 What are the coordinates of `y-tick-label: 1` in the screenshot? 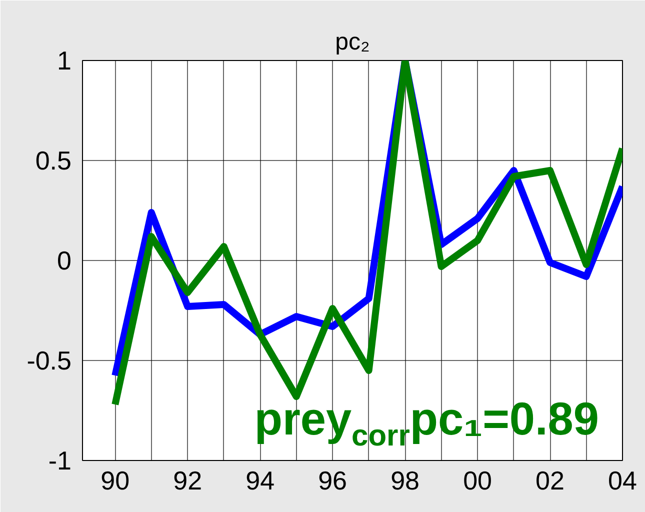 It's located at (64, 61).